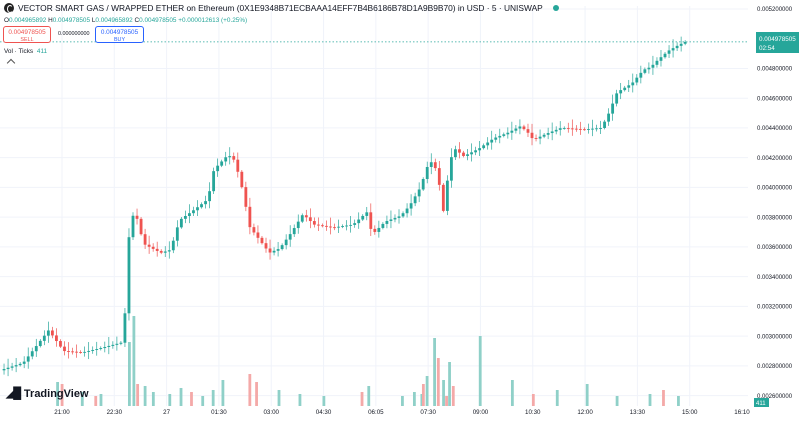  Describe the element at coordinates (119, 40) in the screenshot. I see `buy-label: BUY` at that location.